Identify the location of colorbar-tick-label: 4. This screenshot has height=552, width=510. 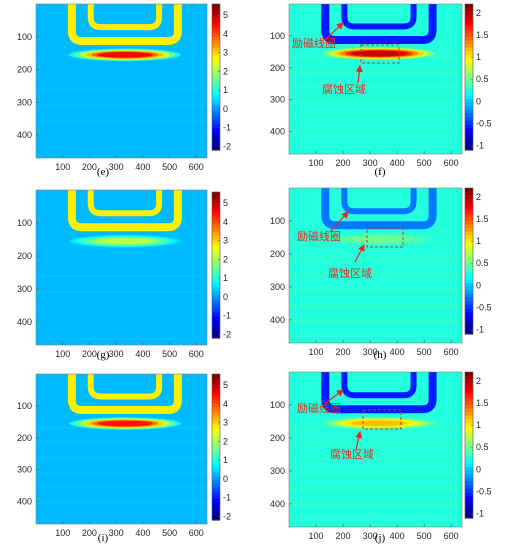
(225, 404).